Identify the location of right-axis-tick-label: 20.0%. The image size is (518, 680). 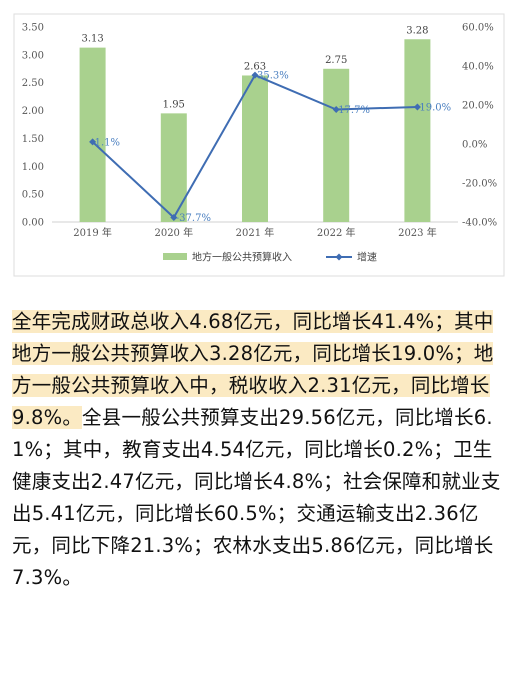
(478, 106).